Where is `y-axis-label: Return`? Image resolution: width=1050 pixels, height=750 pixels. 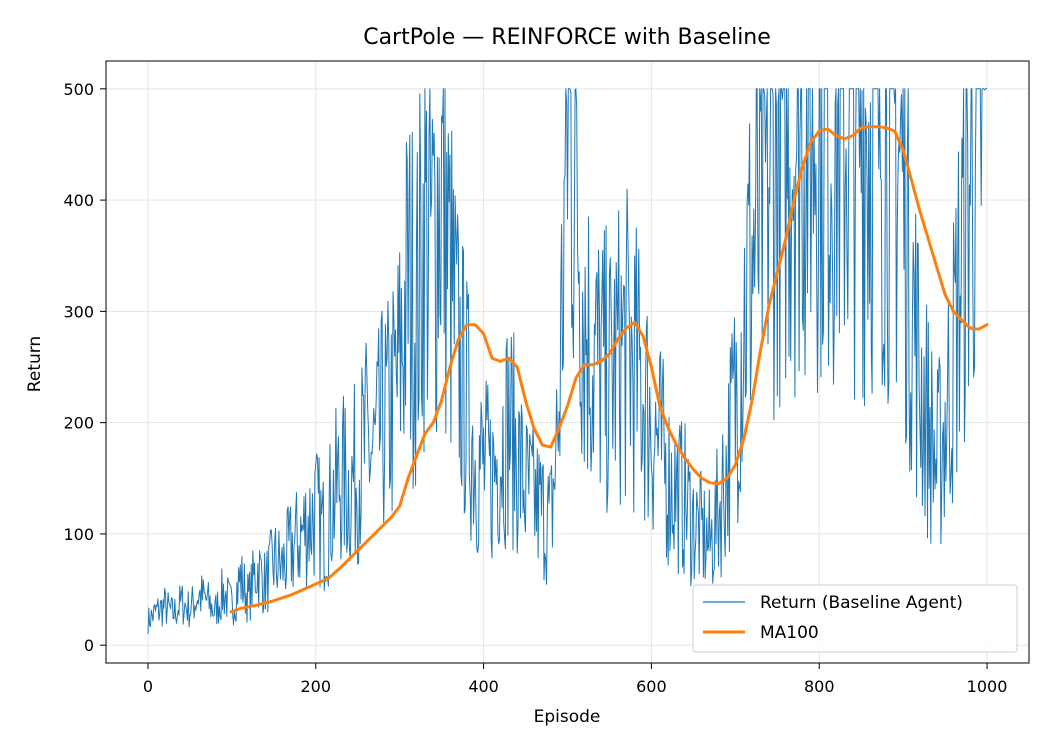
y-axis-label: Return is located at coordinates (35, 364).